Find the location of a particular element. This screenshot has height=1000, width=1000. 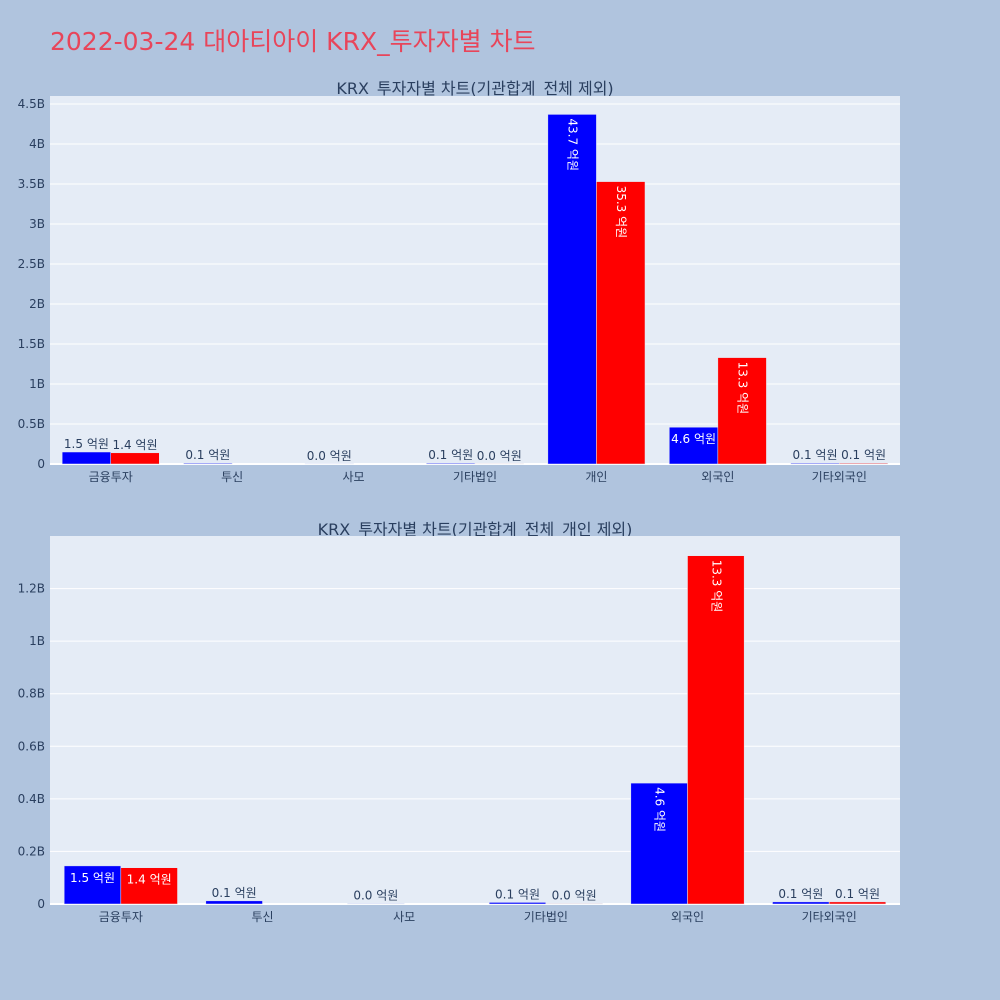

y-tick-label: 1.2B is located at coordinates (31, 589).